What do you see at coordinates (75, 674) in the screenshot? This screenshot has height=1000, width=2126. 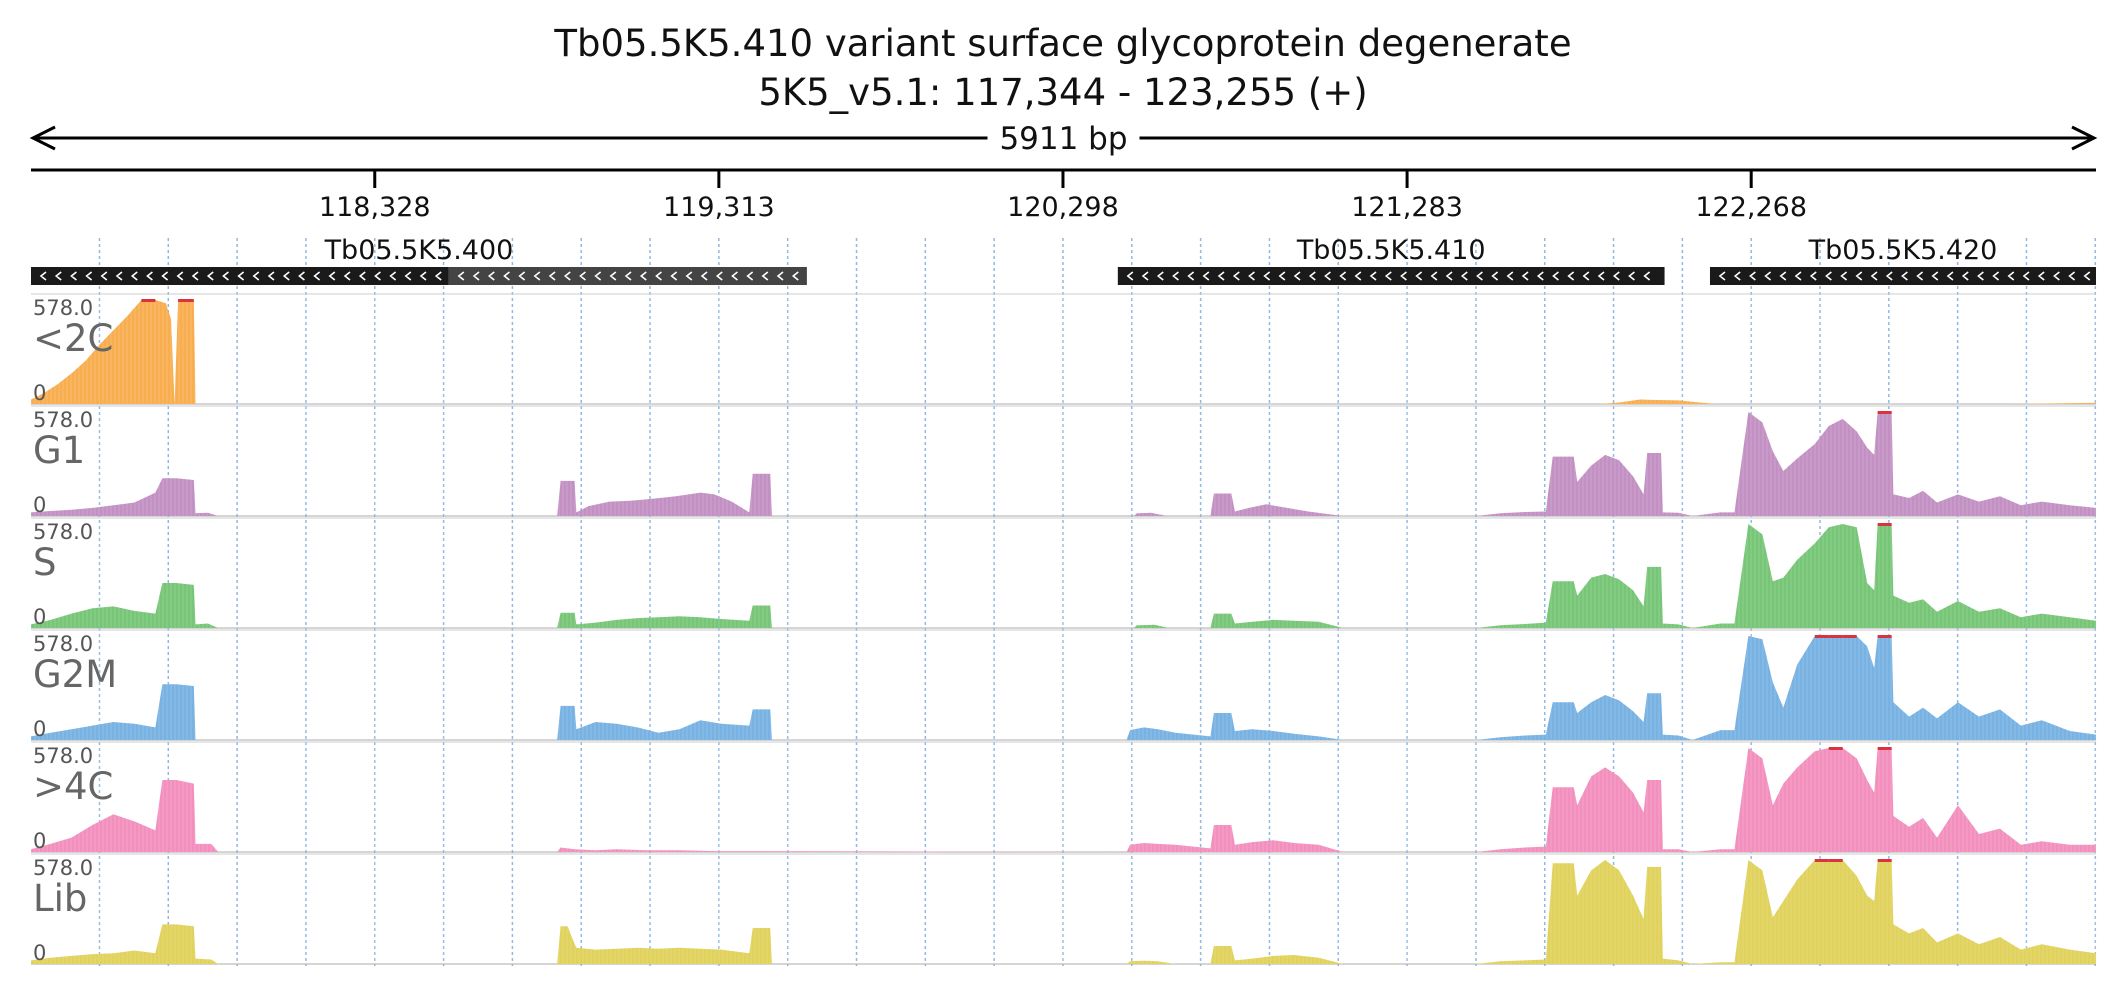 I see `track-name-label: G2M` at bounding box center [75, 674].